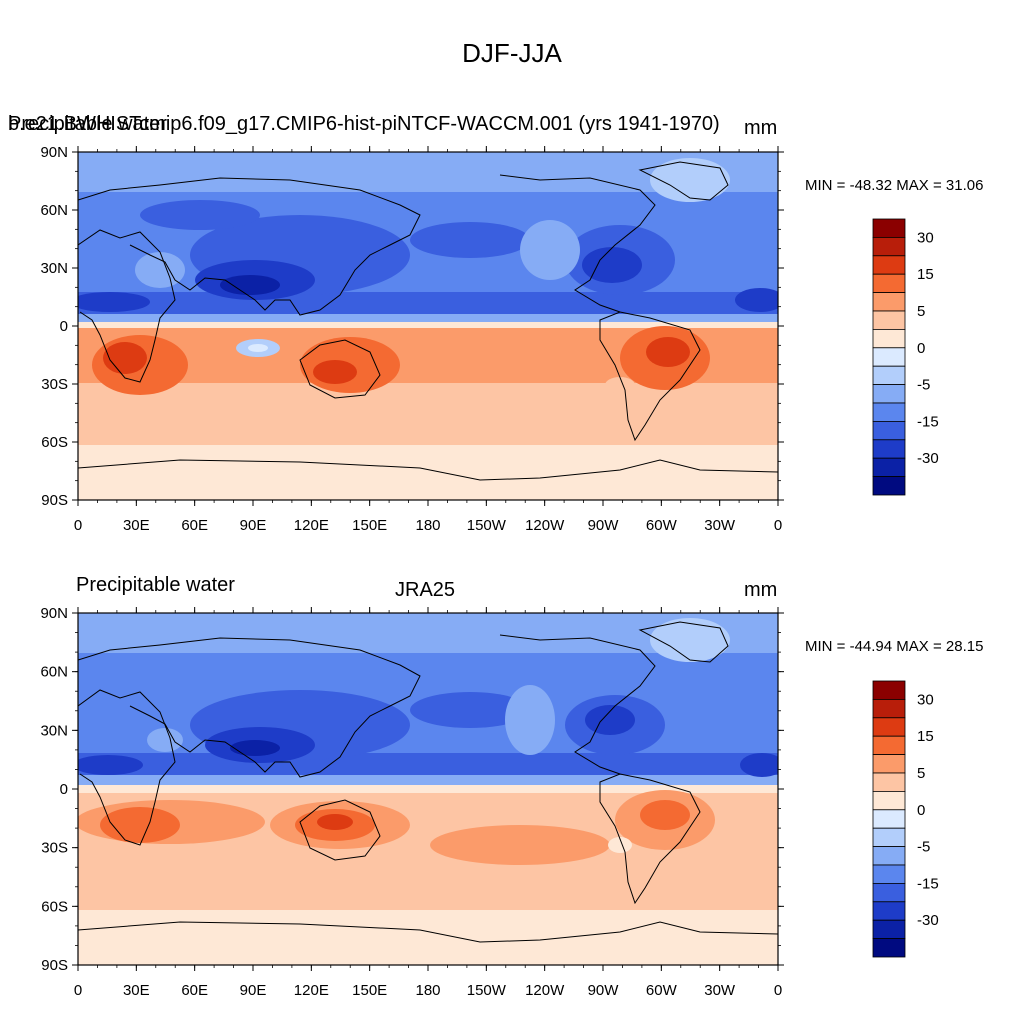 The image size is (1024, 1024). Describe the element at coordinates (761, 128) in the screenshot. I see `panel-1-units: mm` at that location.